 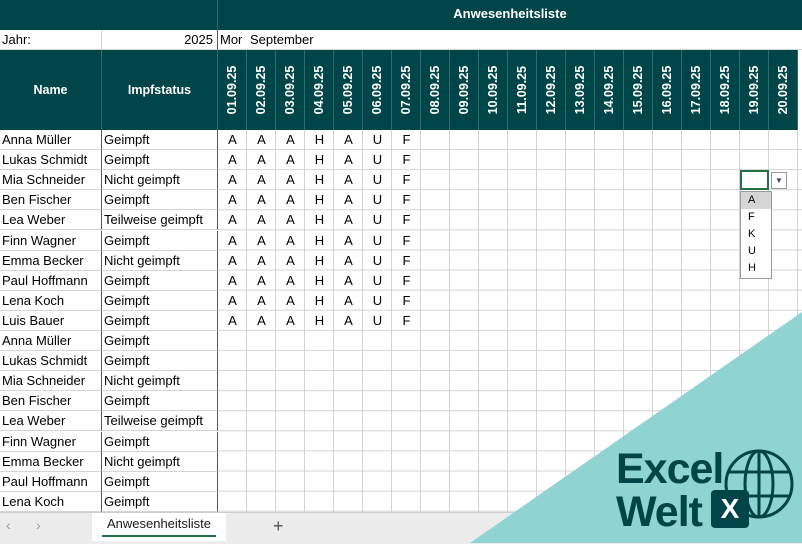 I want to click on name-cell: Finn Wagner, so click(x=51, y=441).